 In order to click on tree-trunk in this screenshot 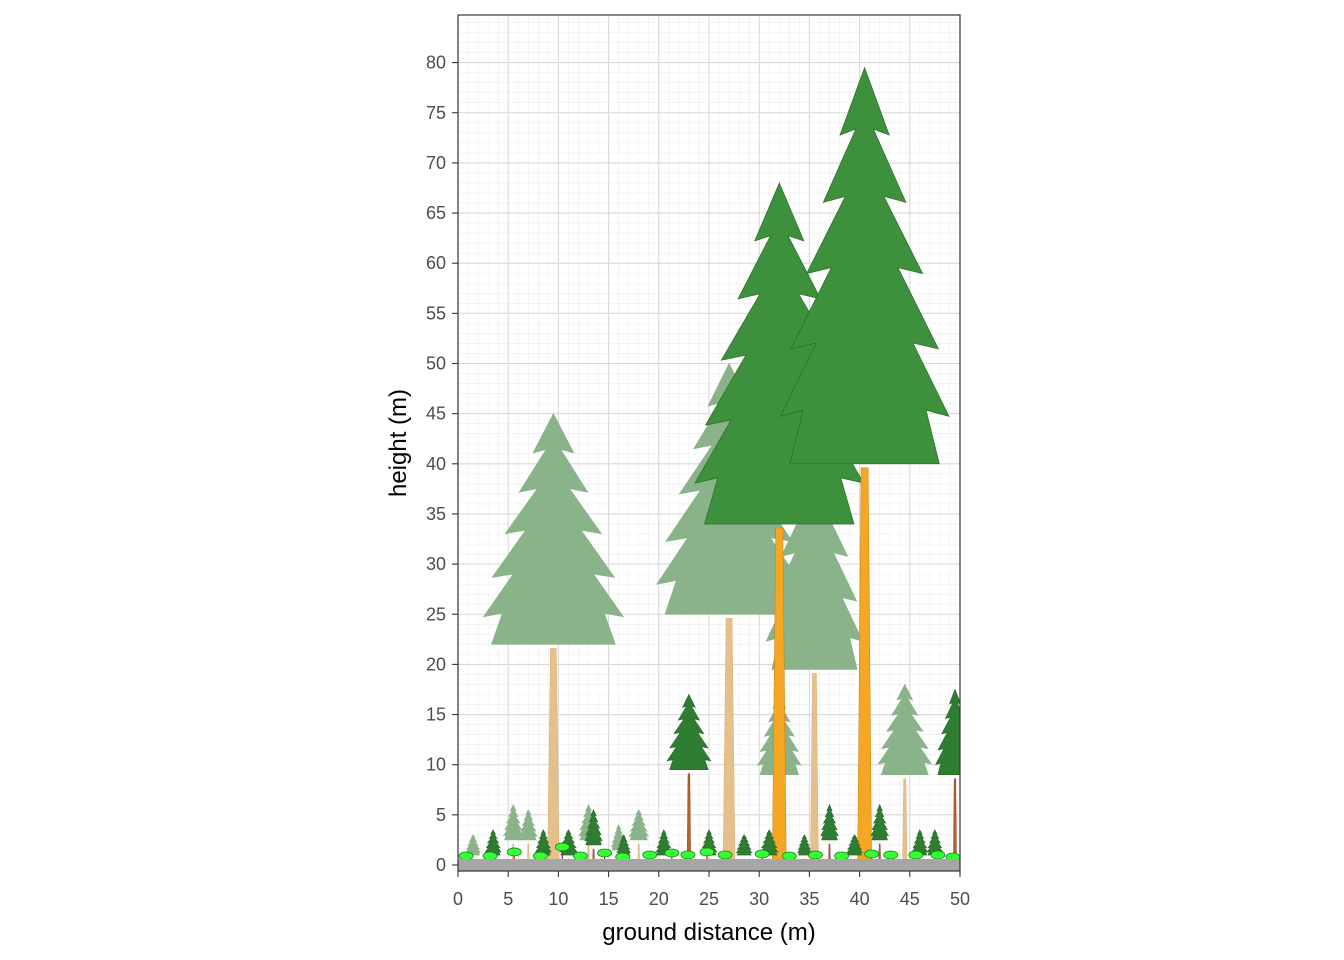, I will do `click(955, 822)`.